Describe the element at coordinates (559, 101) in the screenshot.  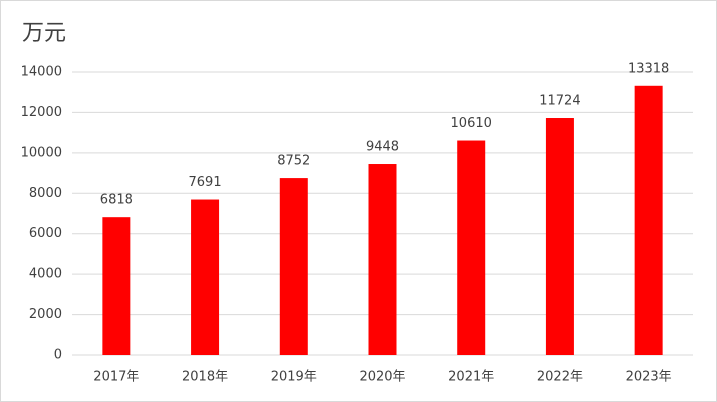
I see `data-label: 11724` at that location.